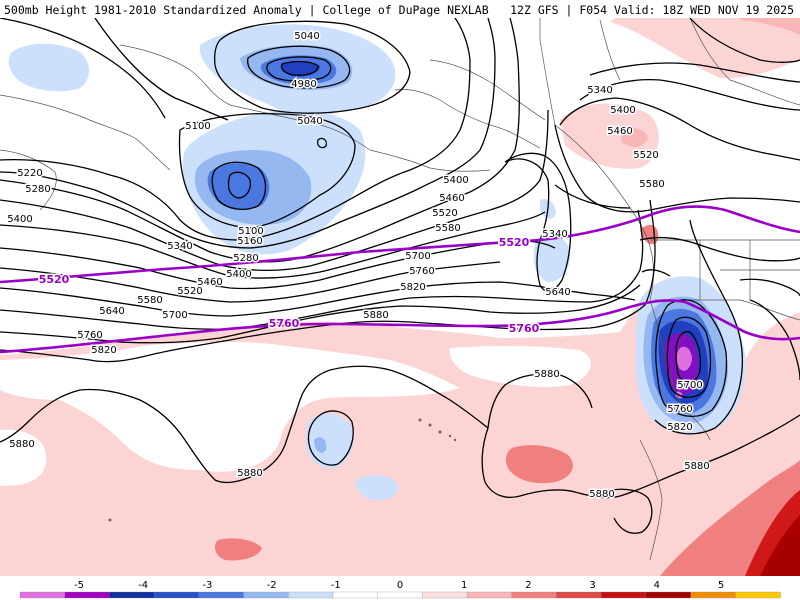 The width and height of the screenshot is (800, 600). I want to click on colorbar-ticks: -5 -4 -3 -2 -1 0 1 2 3 4 5, so click(399, 585).